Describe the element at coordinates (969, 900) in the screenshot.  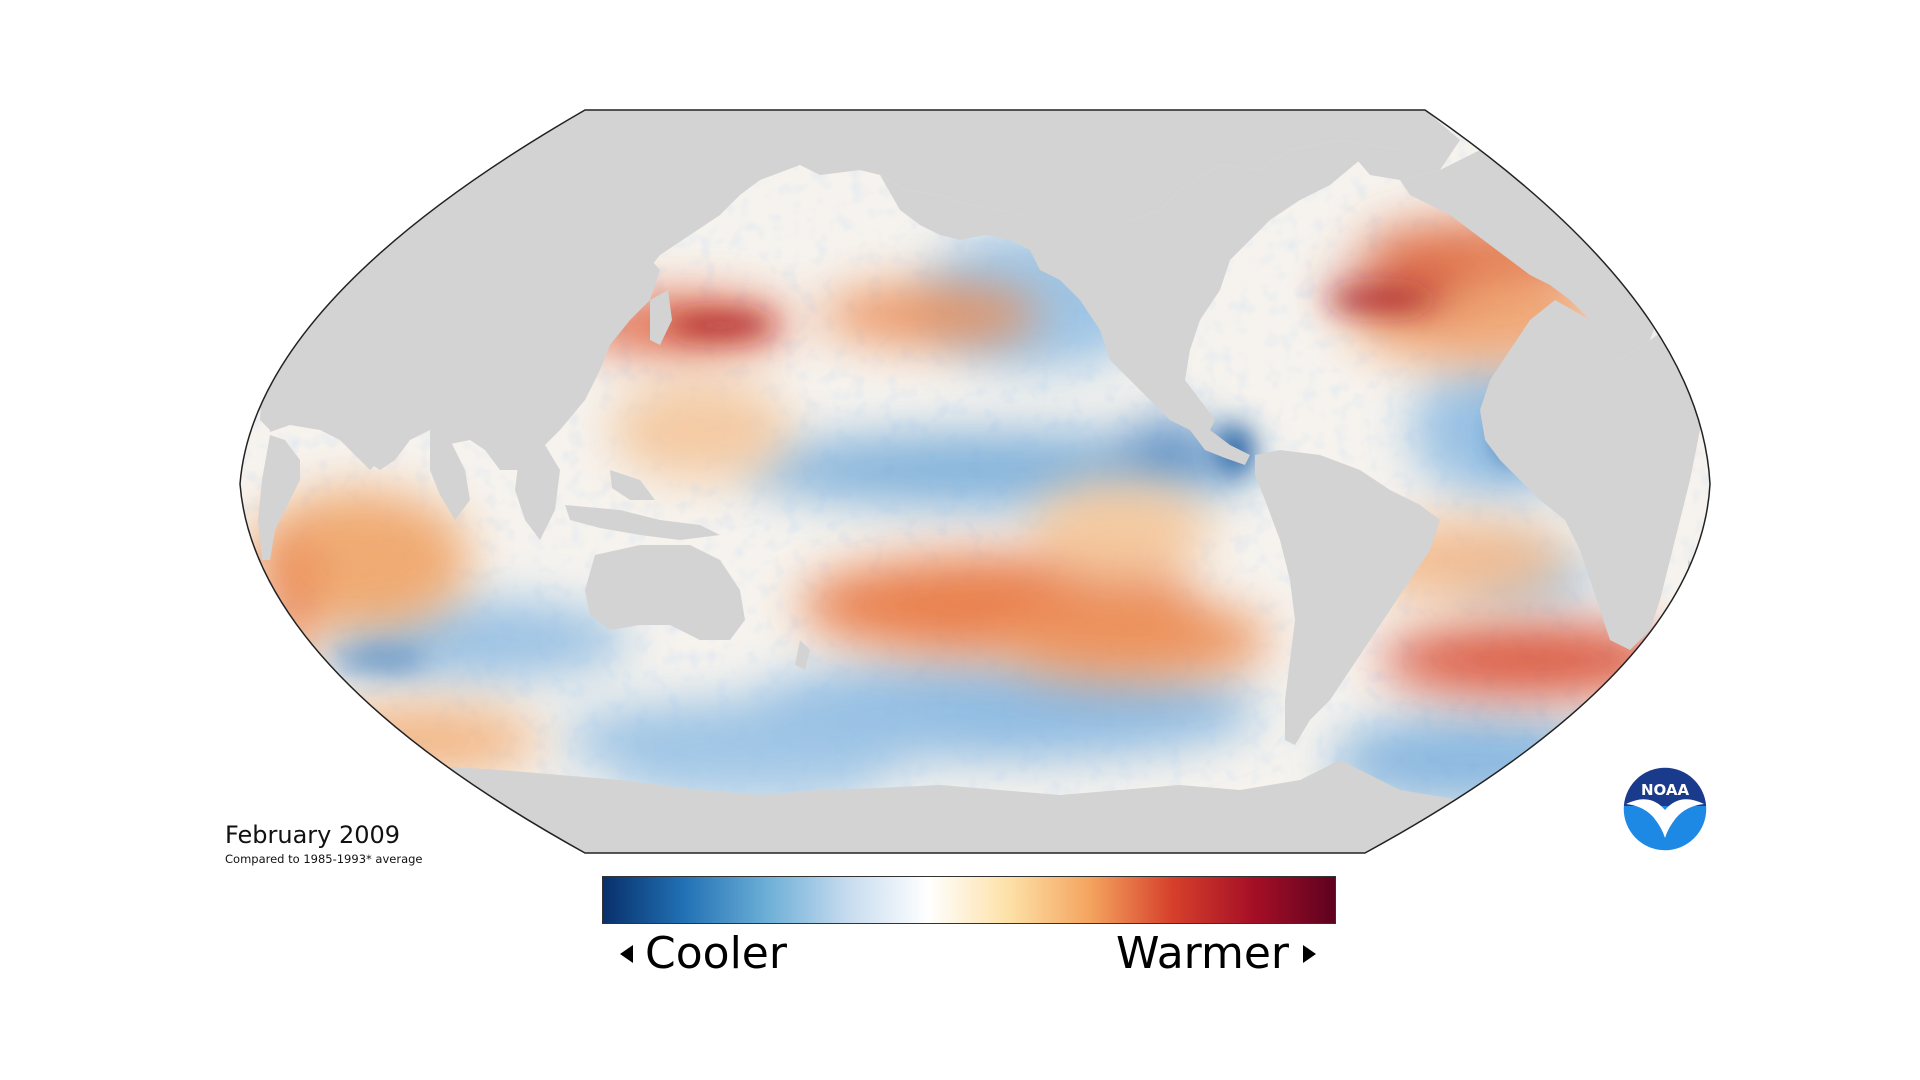
I see `color-scale-bar` at that location.